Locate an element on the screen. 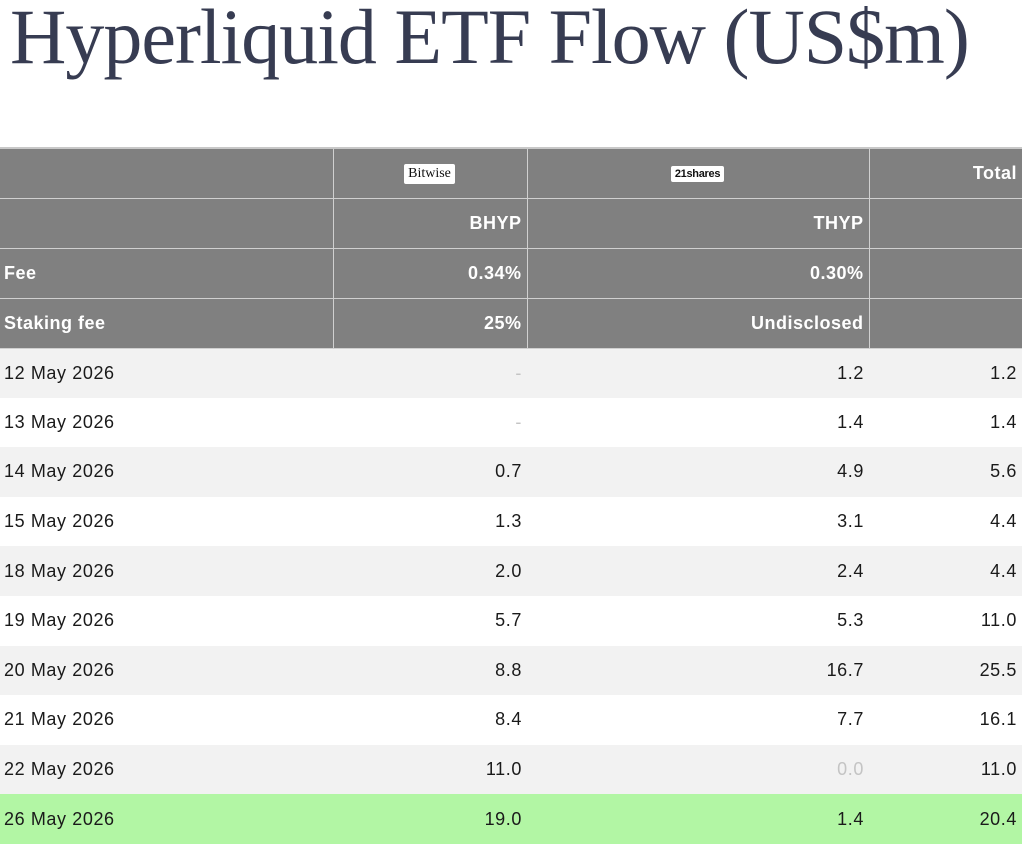 Image resolution: width=1024 pixels, height=844 pixels. table-row: 15 May 2026 1.3 3.1 4.4 is located at coordinates (511, 521).